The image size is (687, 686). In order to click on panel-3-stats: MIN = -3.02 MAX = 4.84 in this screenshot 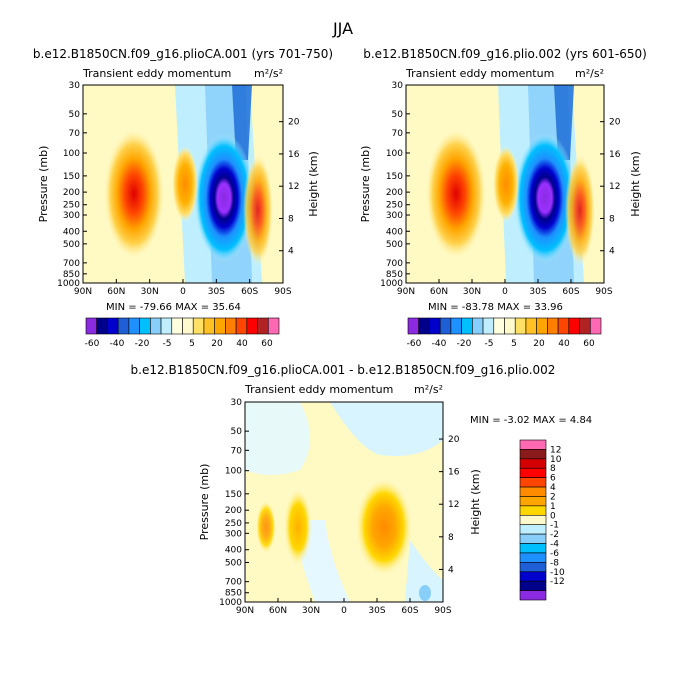, I will do `click(531, 420)`.